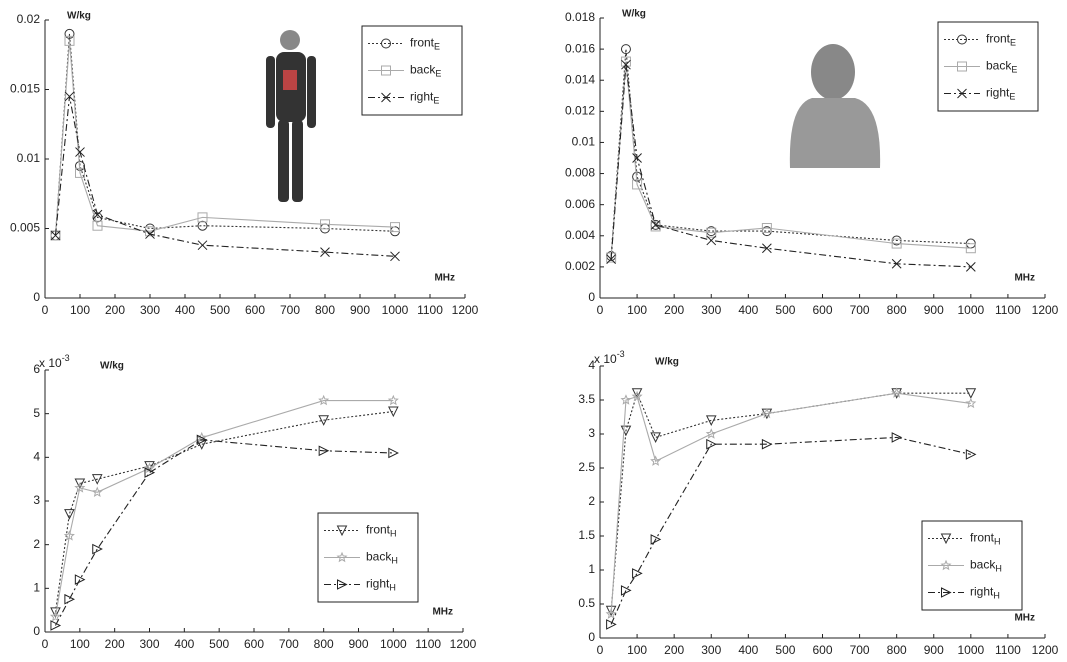 The image size is (1067, 662). I want to click on y-tick-label: 0.005, so click(25, 228).